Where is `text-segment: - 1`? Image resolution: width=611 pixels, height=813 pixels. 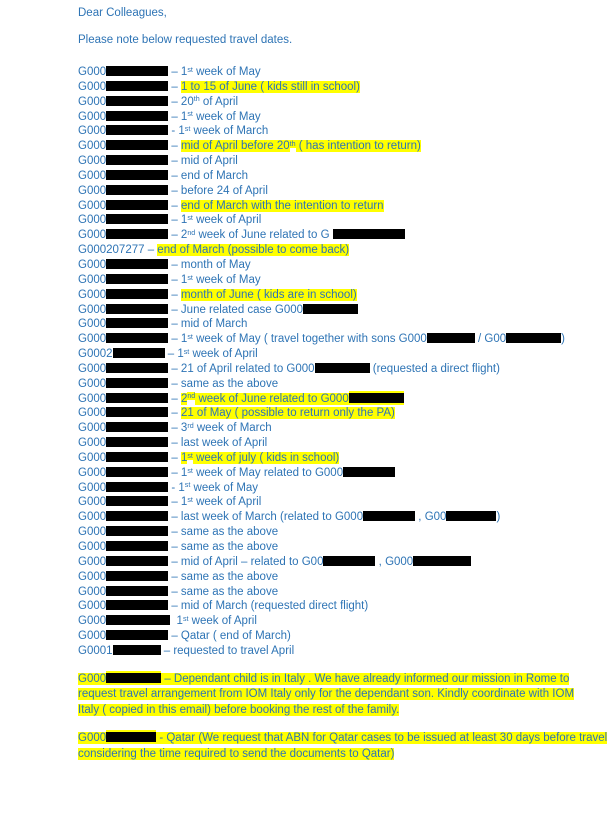 text-segment: - 1 is located at coordinates (176, 131).